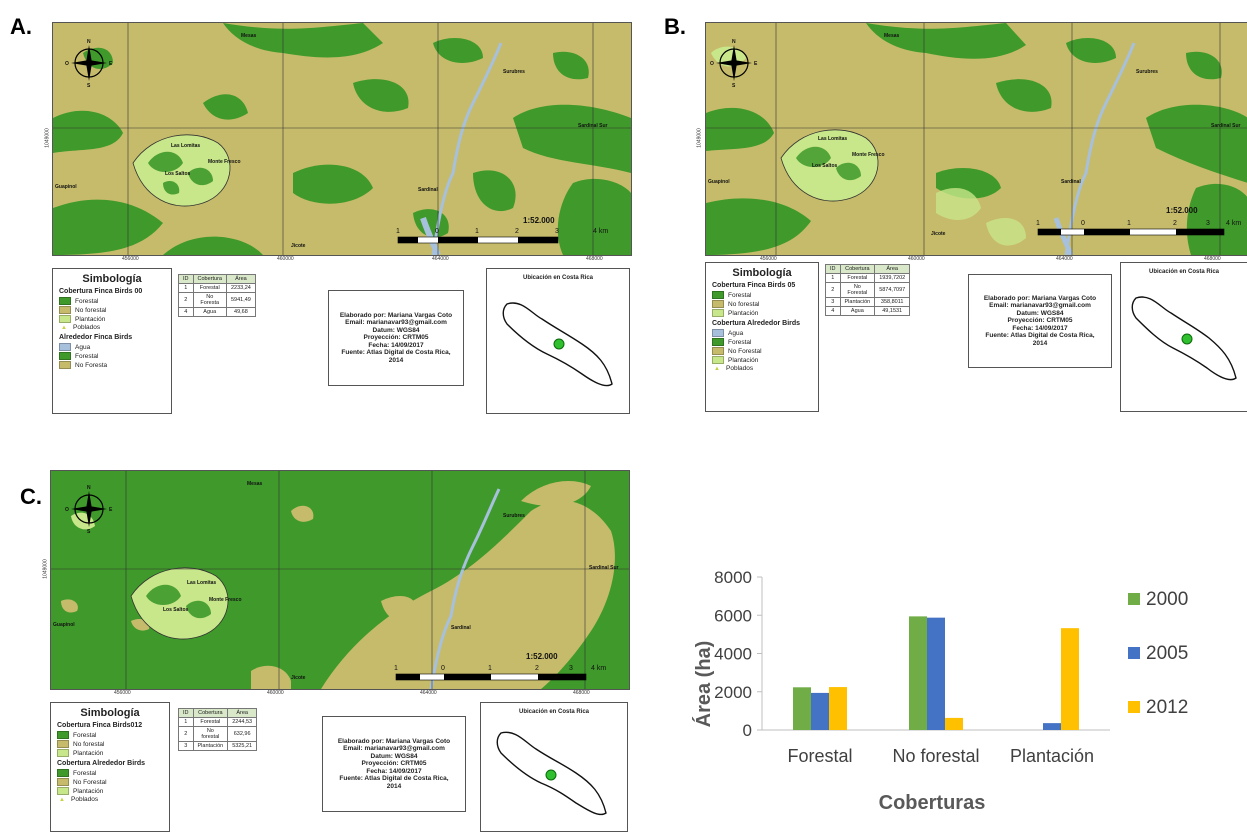 The height and width of the screenshot is (840, 1247). Describe the element at coordinates (537, 668) in the screenshot. I see `svg-text: 2` at that location.